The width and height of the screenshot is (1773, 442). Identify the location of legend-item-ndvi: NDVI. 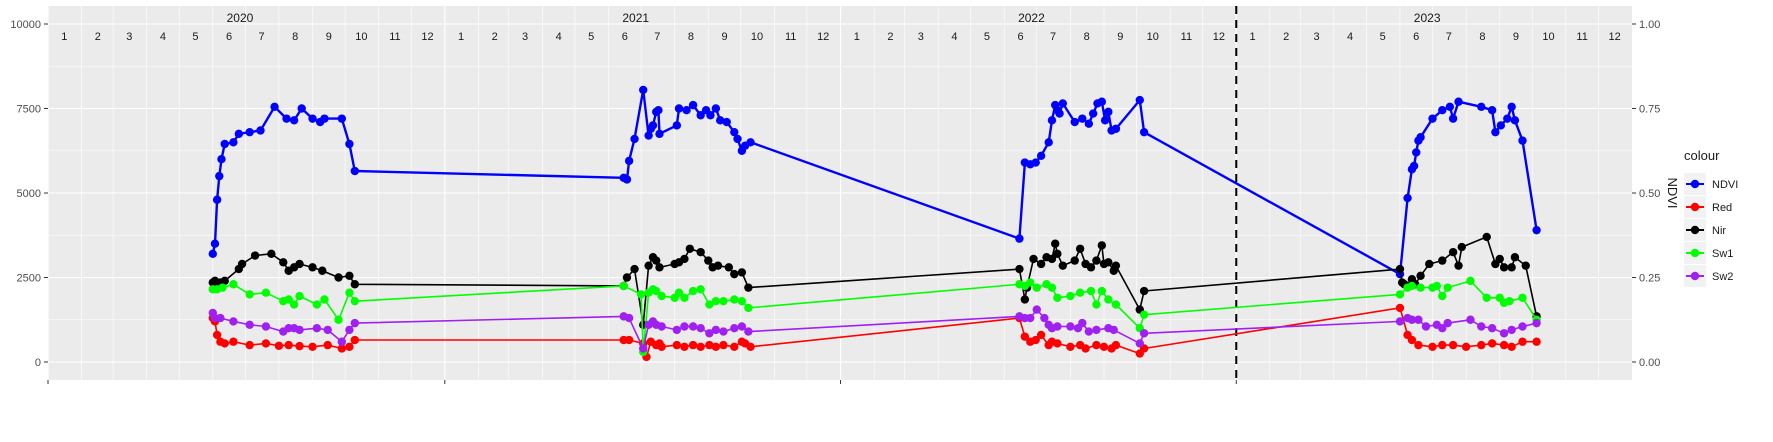
(1711, 184).